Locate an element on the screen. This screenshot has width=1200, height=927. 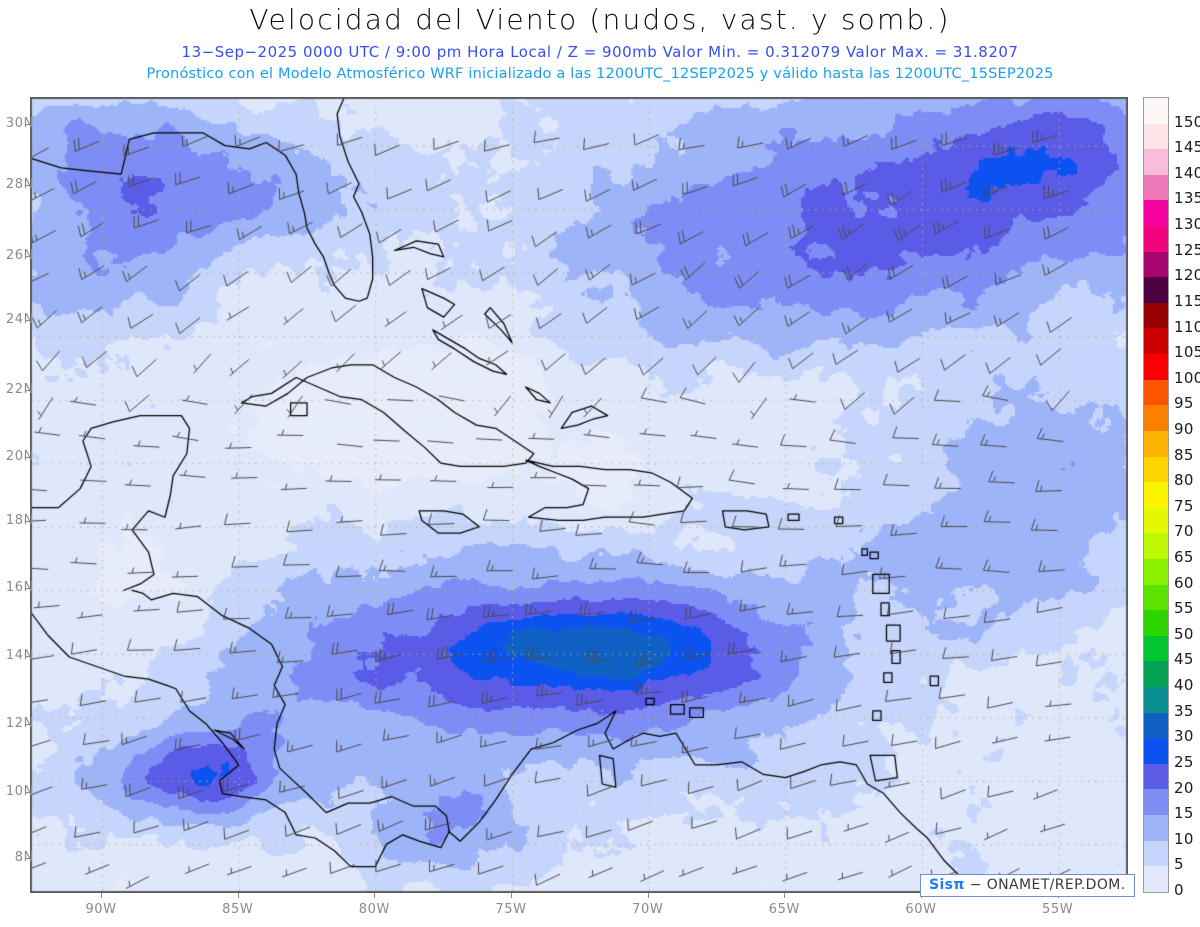
lon-label: 80W is located at coordinates (374, 909).